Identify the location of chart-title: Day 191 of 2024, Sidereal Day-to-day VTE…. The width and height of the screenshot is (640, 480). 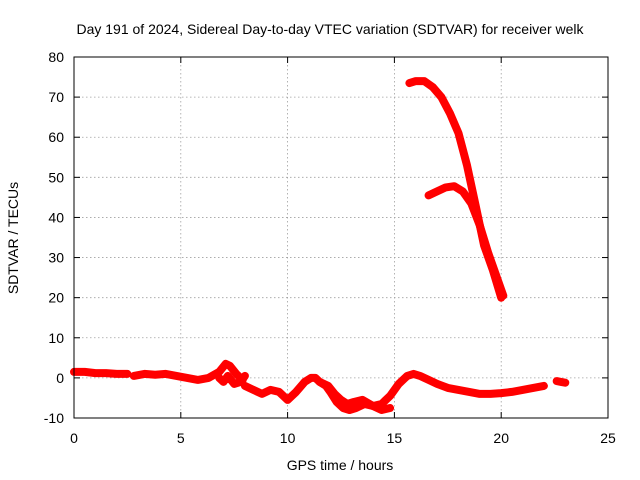
(330, 29).